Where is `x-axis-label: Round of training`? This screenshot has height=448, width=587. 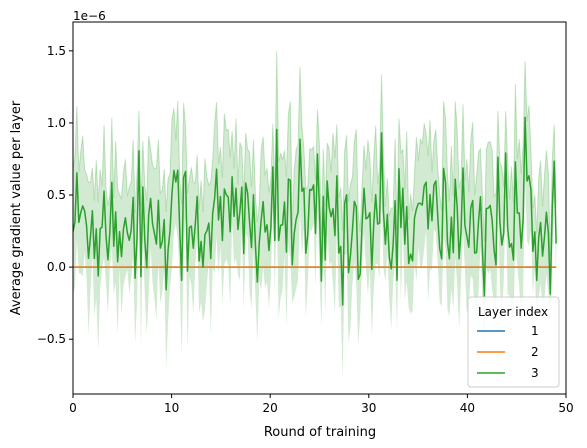 x-axis-label: Round of training is located at coordinates (320, 432).